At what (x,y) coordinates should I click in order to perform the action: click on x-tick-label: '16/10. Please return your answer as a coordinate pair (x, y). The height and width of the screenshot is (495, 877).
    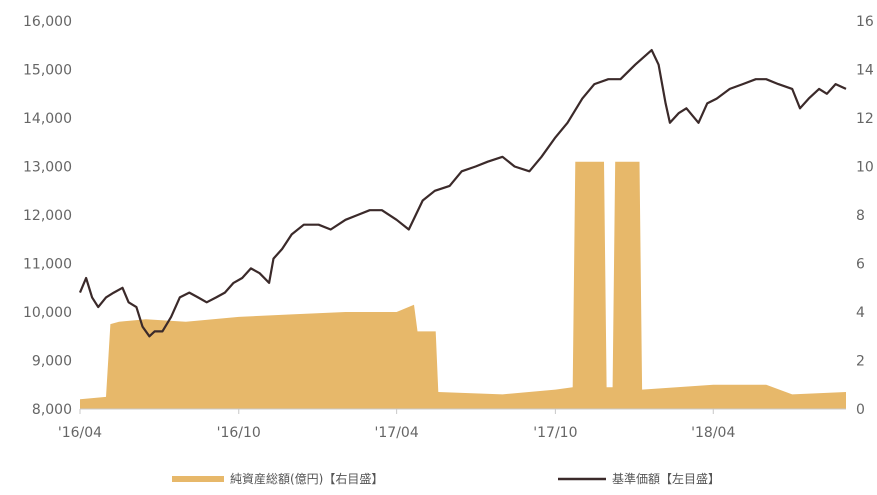
    Looking at the image, I should click on (239, 433).